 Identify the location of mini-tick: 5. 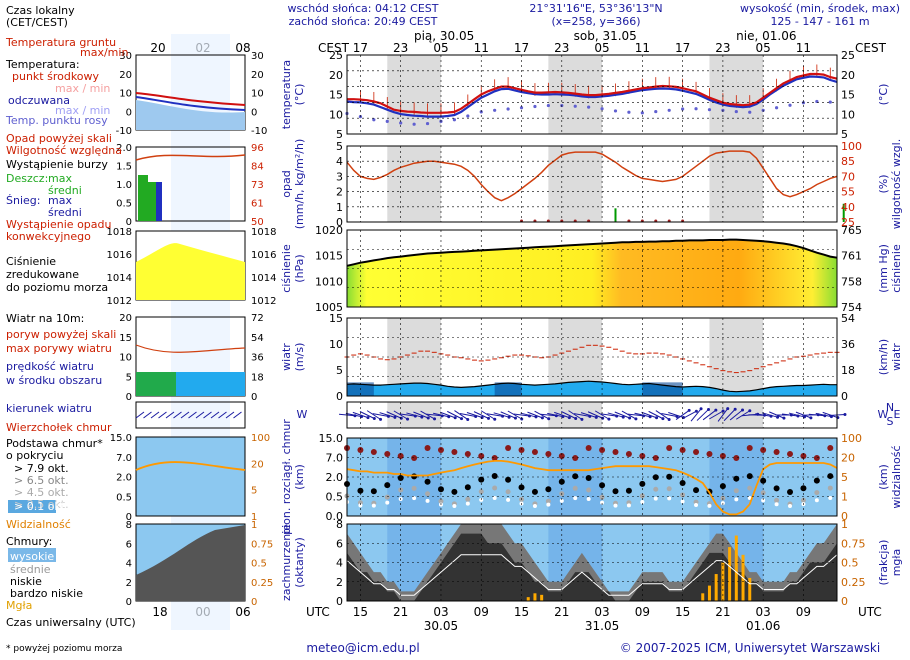
(254, 491).